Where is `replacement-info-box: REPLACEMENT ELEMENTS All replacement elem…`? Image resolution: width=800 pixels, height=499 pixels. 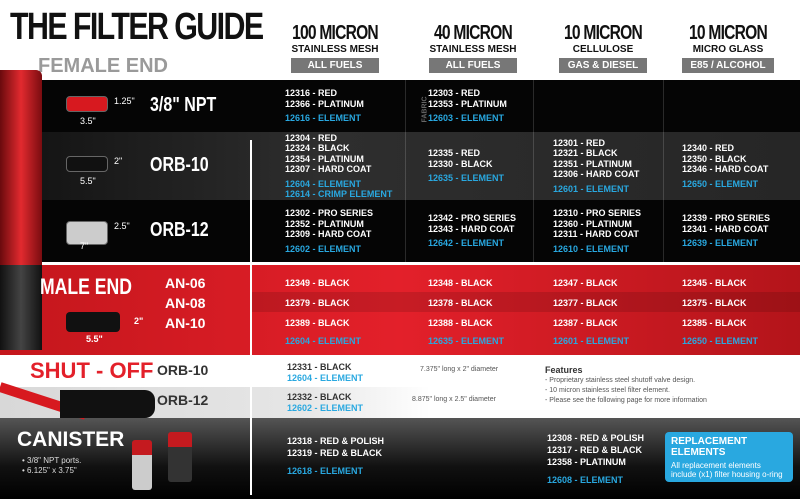
replacement-info-box: REPLACEMENT ELEMENTS All replacement elem… is located at coordinates (729, 457).